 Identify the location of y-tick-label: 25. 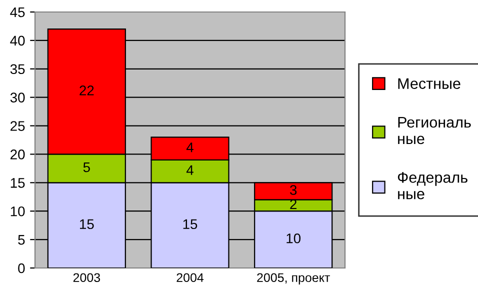
(17, 126).